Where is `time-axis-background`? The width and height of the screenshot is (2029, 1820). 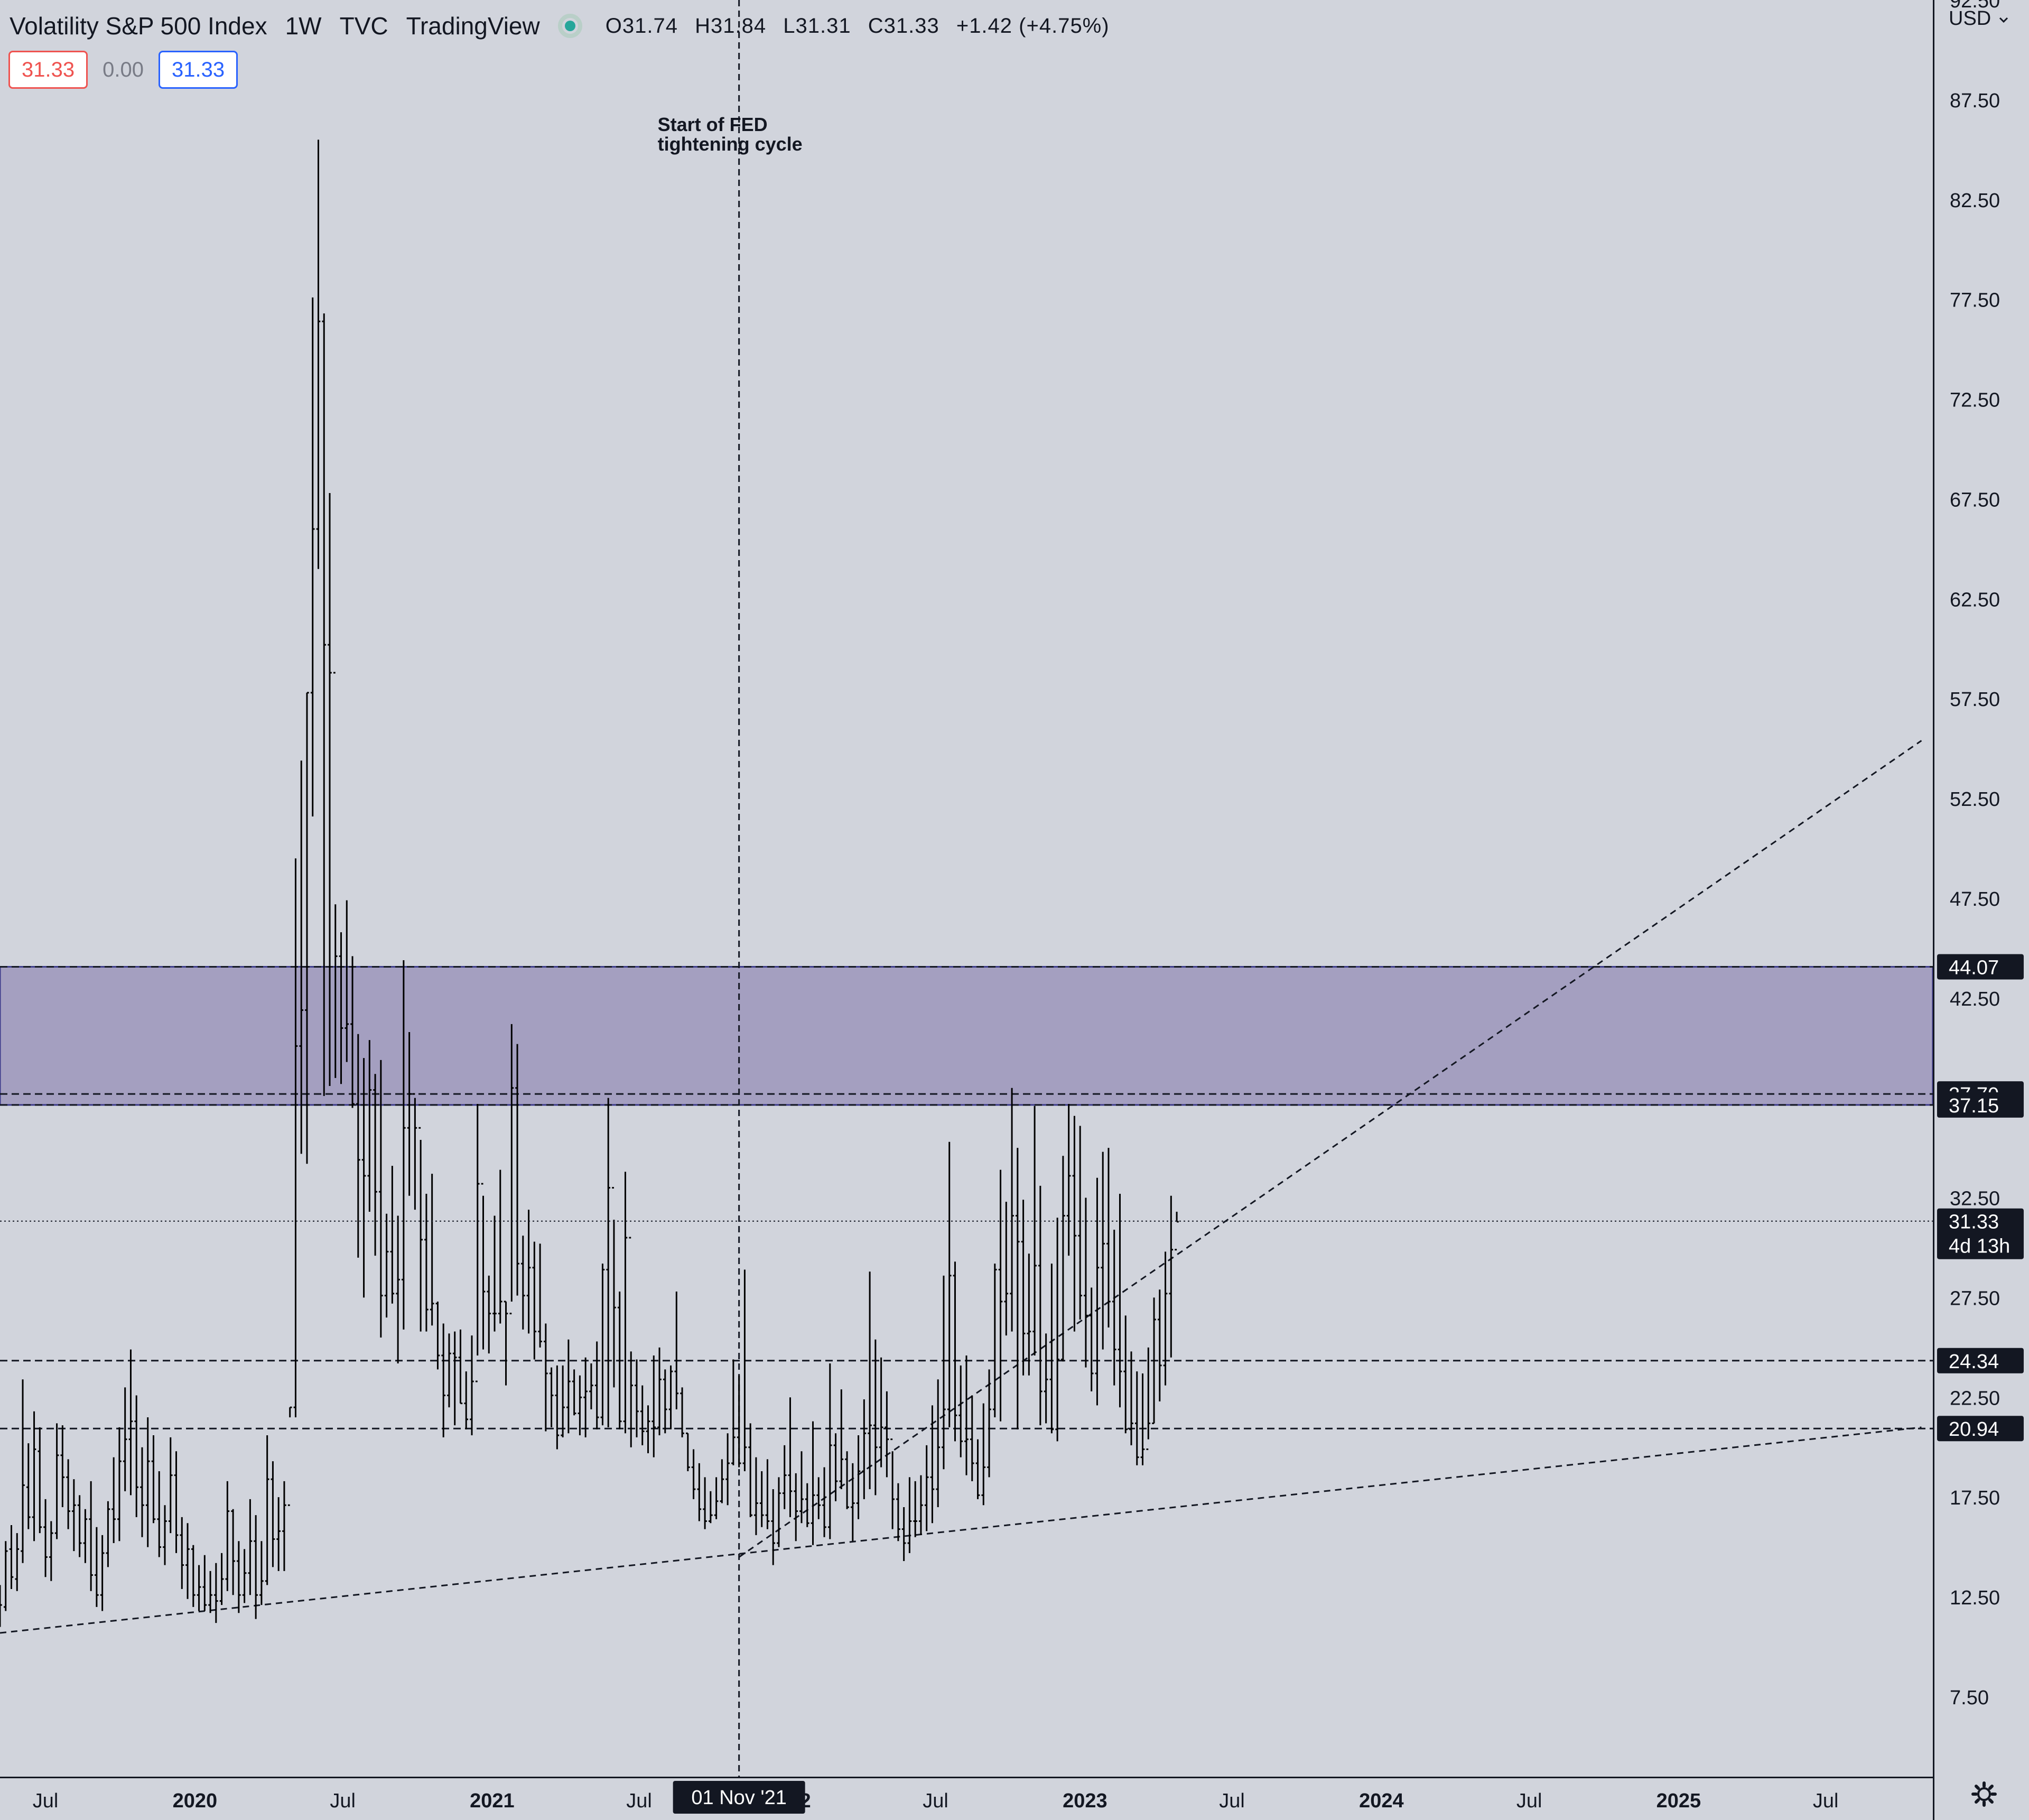 time-axis-background is located at coordinates (966, 1798).